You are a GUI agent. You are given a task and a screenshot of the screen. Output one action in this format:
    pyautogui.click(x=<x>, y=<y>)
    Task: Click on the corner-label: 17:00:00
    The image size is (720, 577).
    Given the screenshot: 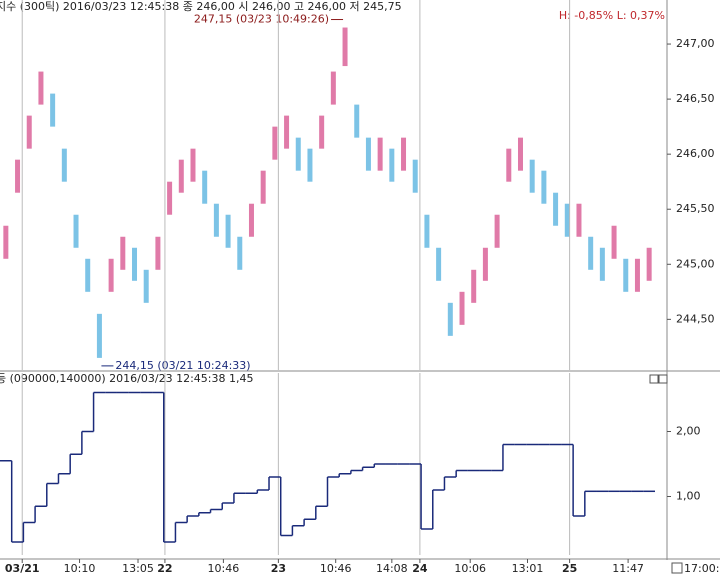 What is the action you would take?
    pyautogui.click(x=702, y=568)
    